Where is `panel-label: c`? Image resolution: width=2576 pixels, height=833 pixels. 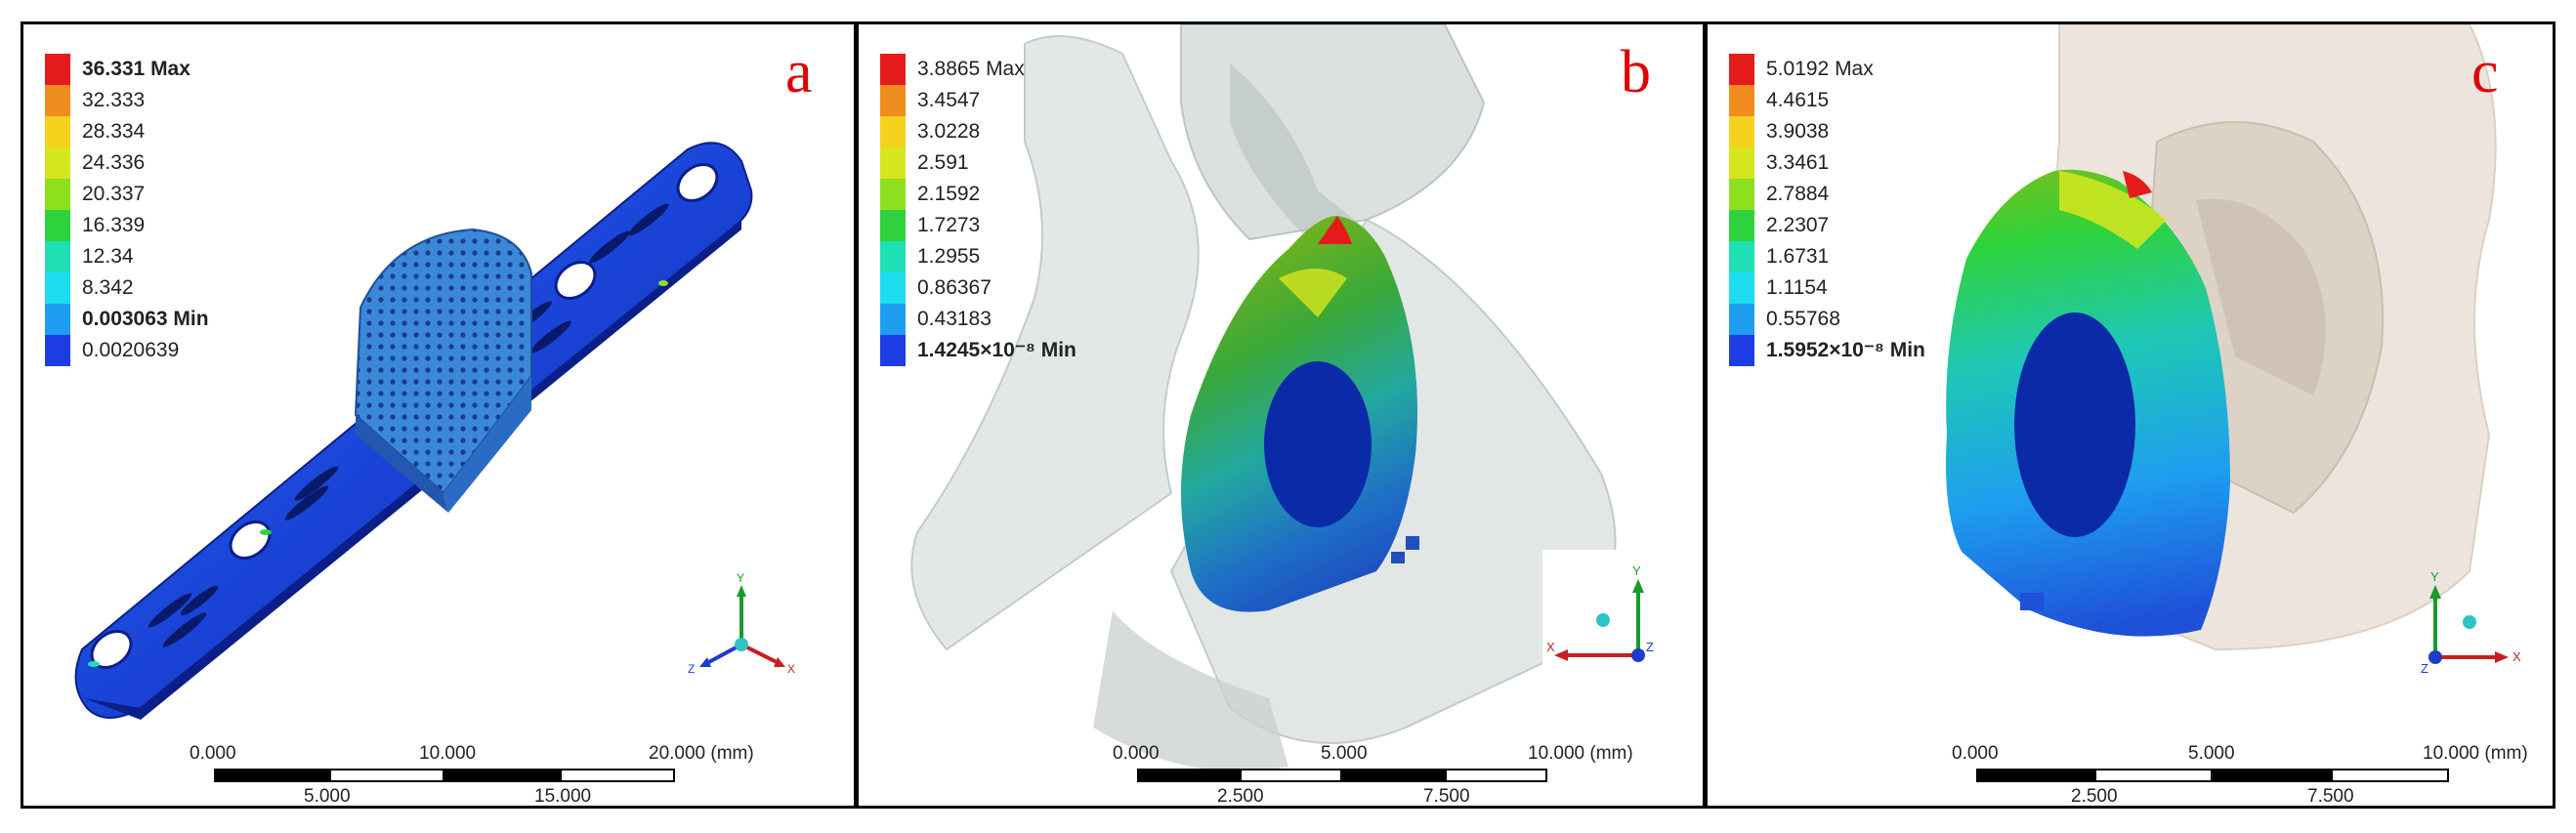
panel-label: c is located at coordinates (2485, 72).